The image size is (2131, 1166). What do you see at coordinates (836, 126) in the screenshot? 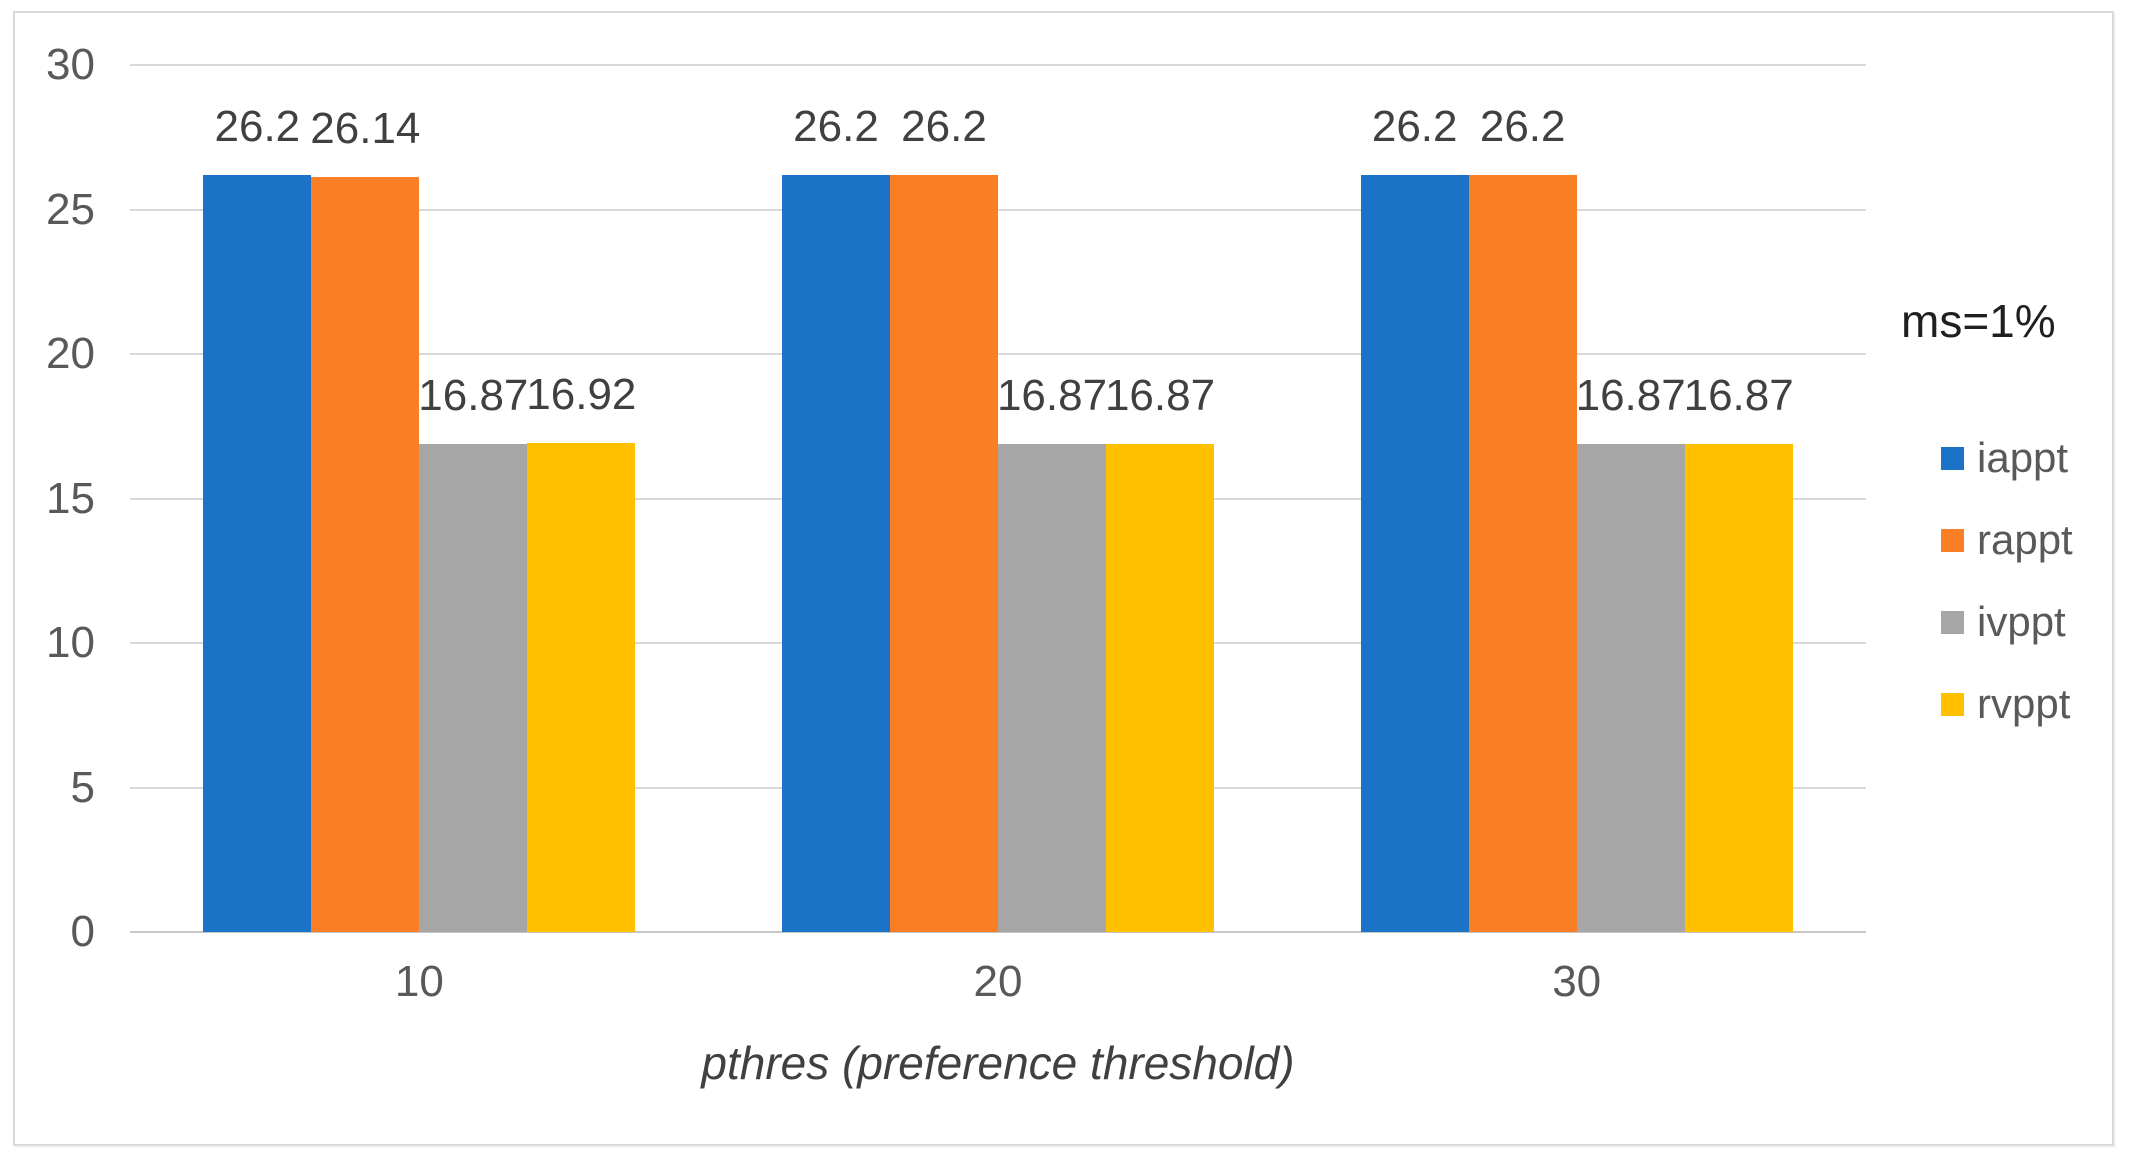
I see `data-label-iappt-20: 26.2` at bounding box center [836, 126].